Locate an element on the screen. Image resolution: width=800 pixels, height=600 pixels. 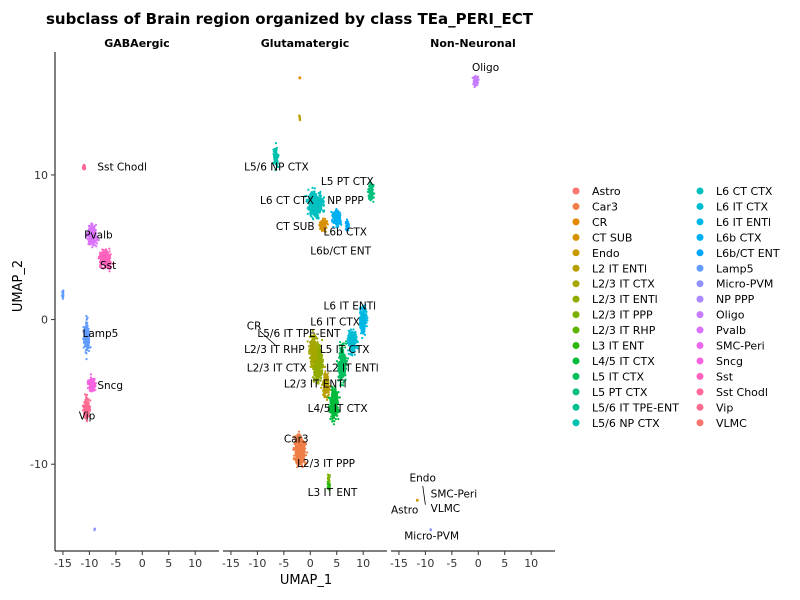
legend-item: Car3 is located at coordinates (595, 206).